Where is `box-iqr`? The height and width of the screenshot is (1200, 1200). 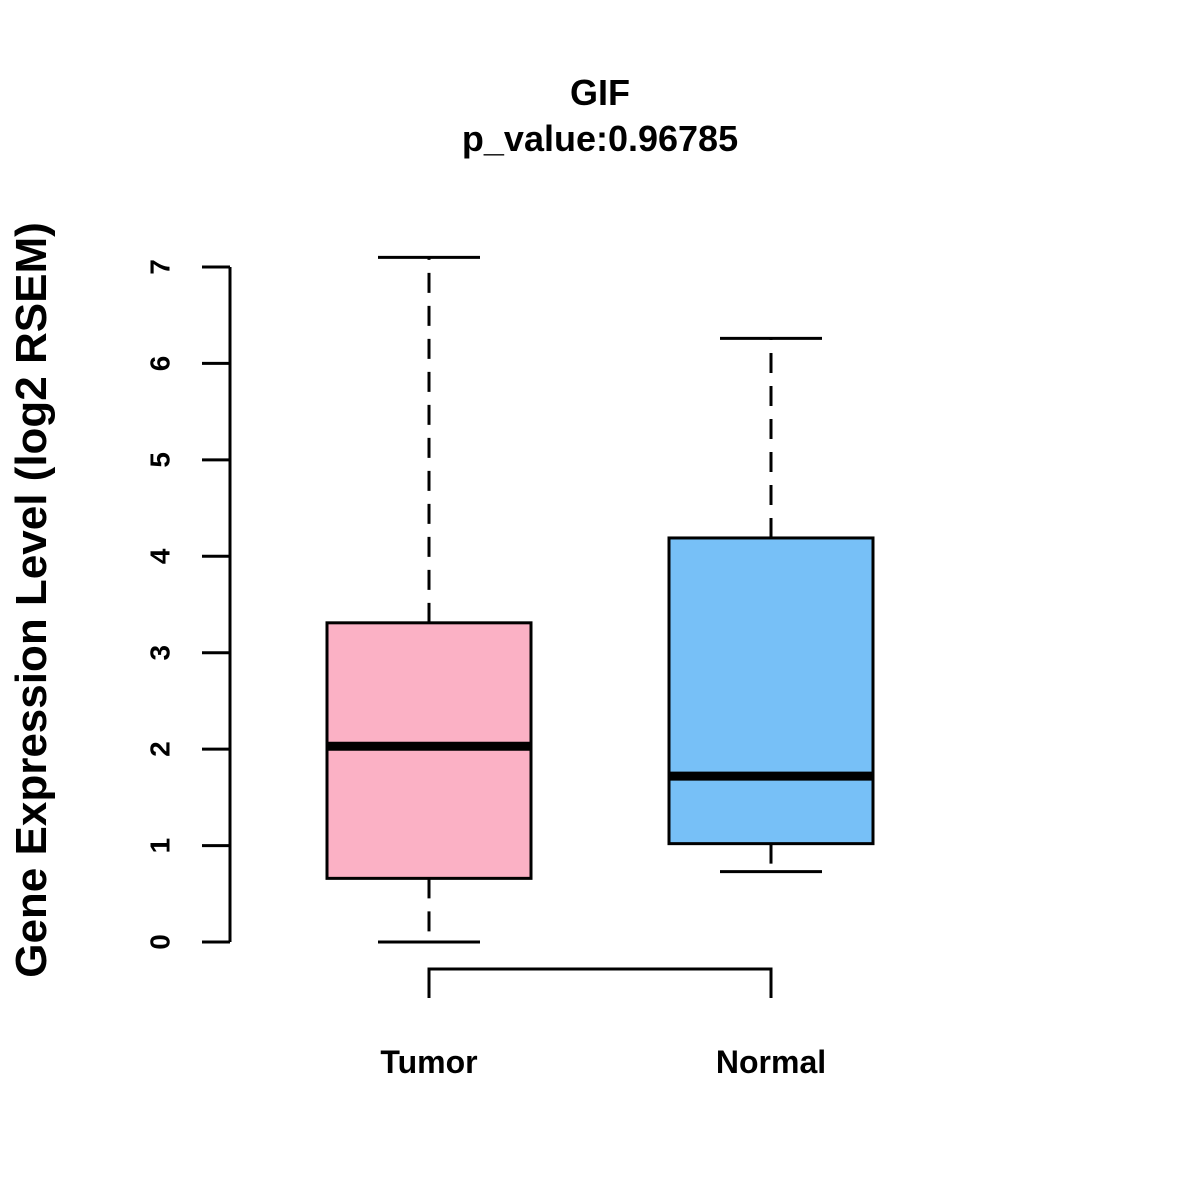
box-iqr is located at coordinates (771, 691).